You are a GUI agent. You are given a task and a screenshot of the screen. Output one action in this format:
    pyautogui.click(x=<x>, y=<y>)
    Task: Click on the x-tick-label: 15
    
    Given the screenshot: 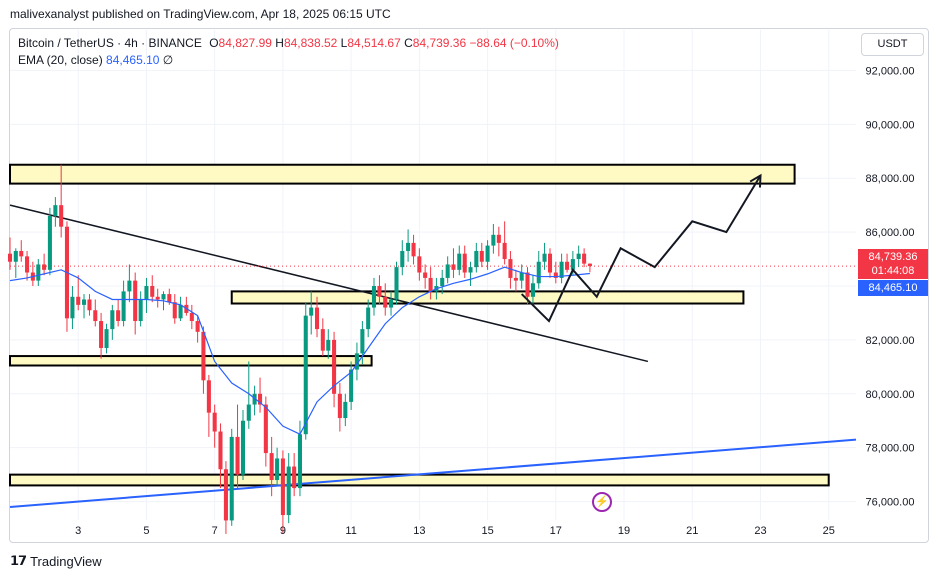 What is the action you would take?
    pyautogui.click(x=487, y=531)
    